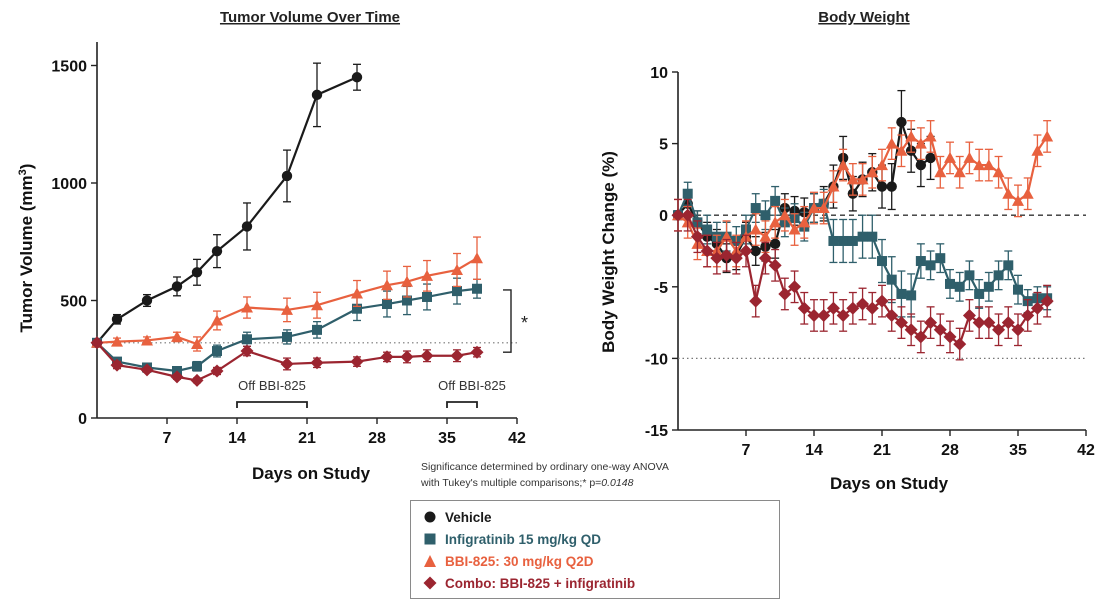 This screenshot has width=1105, height=601. What do you see at coordinates (950, 450) in the screenshot?
I see `right-x-tick-label: 28` at bounding box center [950, 450].